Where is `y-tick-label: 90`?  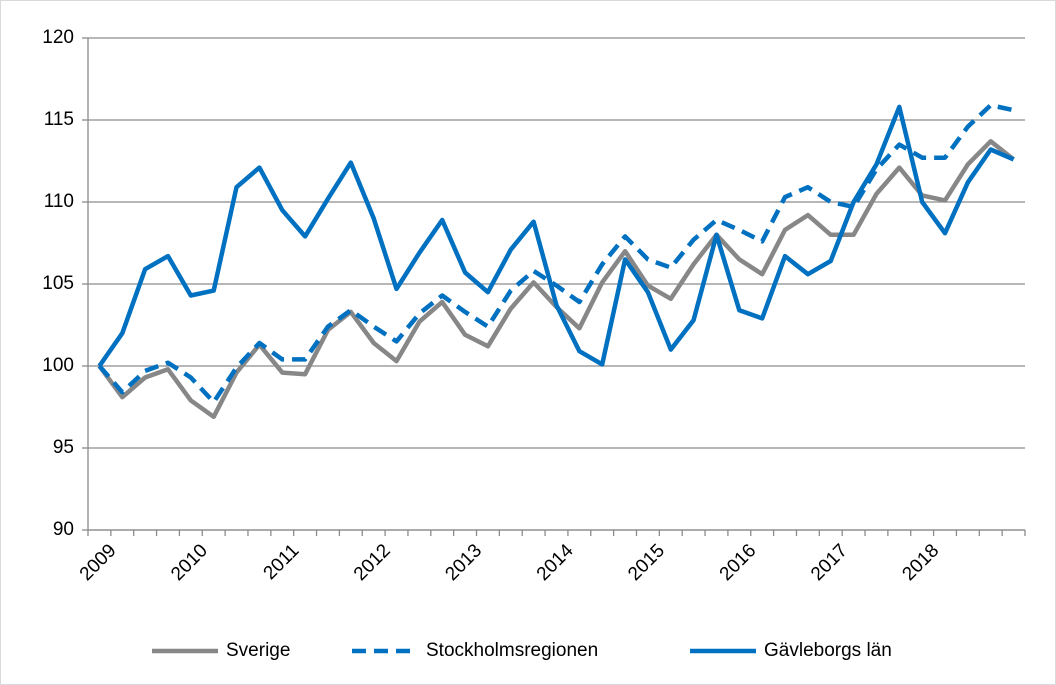
y-tick-label: 90 is located at coordinates (63, 529).